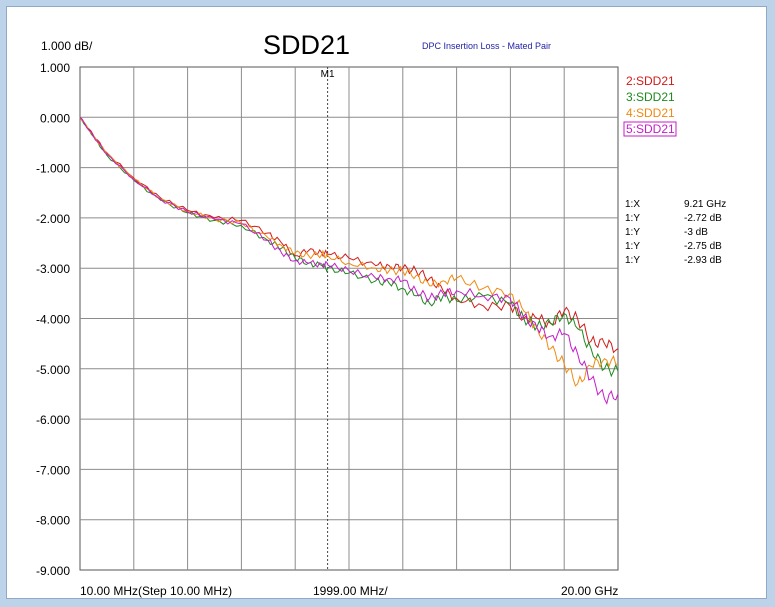  I want to click on readout-label: 1:X, so click(632, 204).